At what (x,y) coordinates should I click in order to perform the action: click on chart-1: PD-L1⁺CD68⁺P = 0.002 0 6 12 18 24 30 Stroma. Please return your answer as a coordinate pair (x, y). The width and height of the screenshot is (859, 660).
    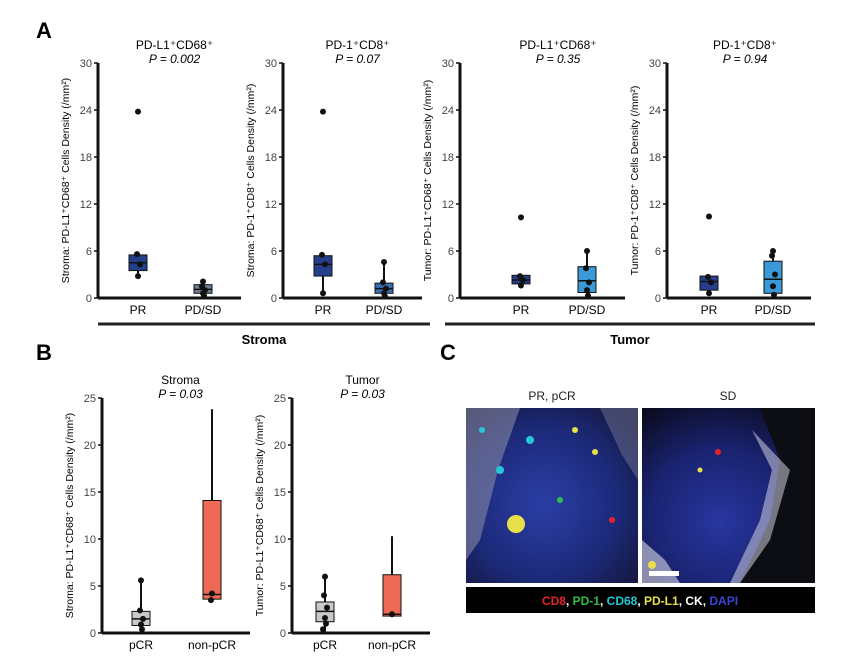
    Looking at the image, I should click on (150, 177).